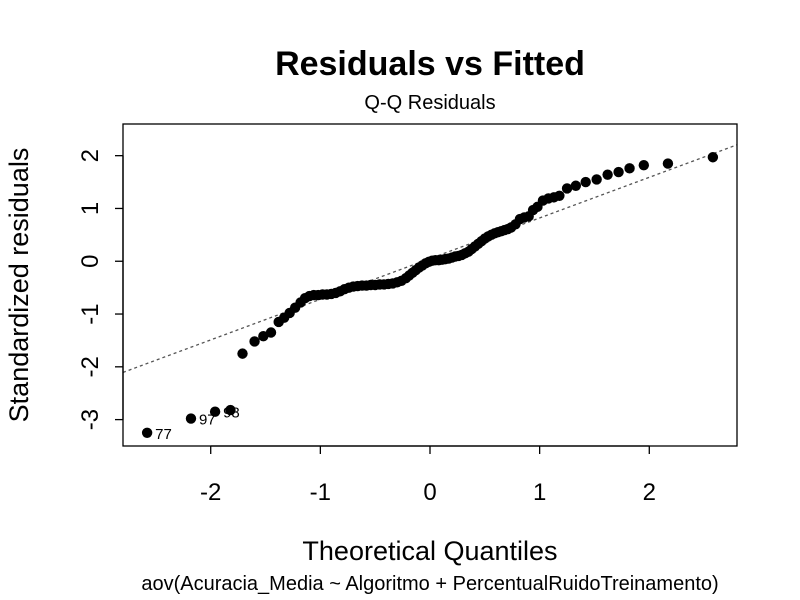  Describe the element at coordinates (90, 313) in the screenshot. I see `y-tick-label: -1` at that location.